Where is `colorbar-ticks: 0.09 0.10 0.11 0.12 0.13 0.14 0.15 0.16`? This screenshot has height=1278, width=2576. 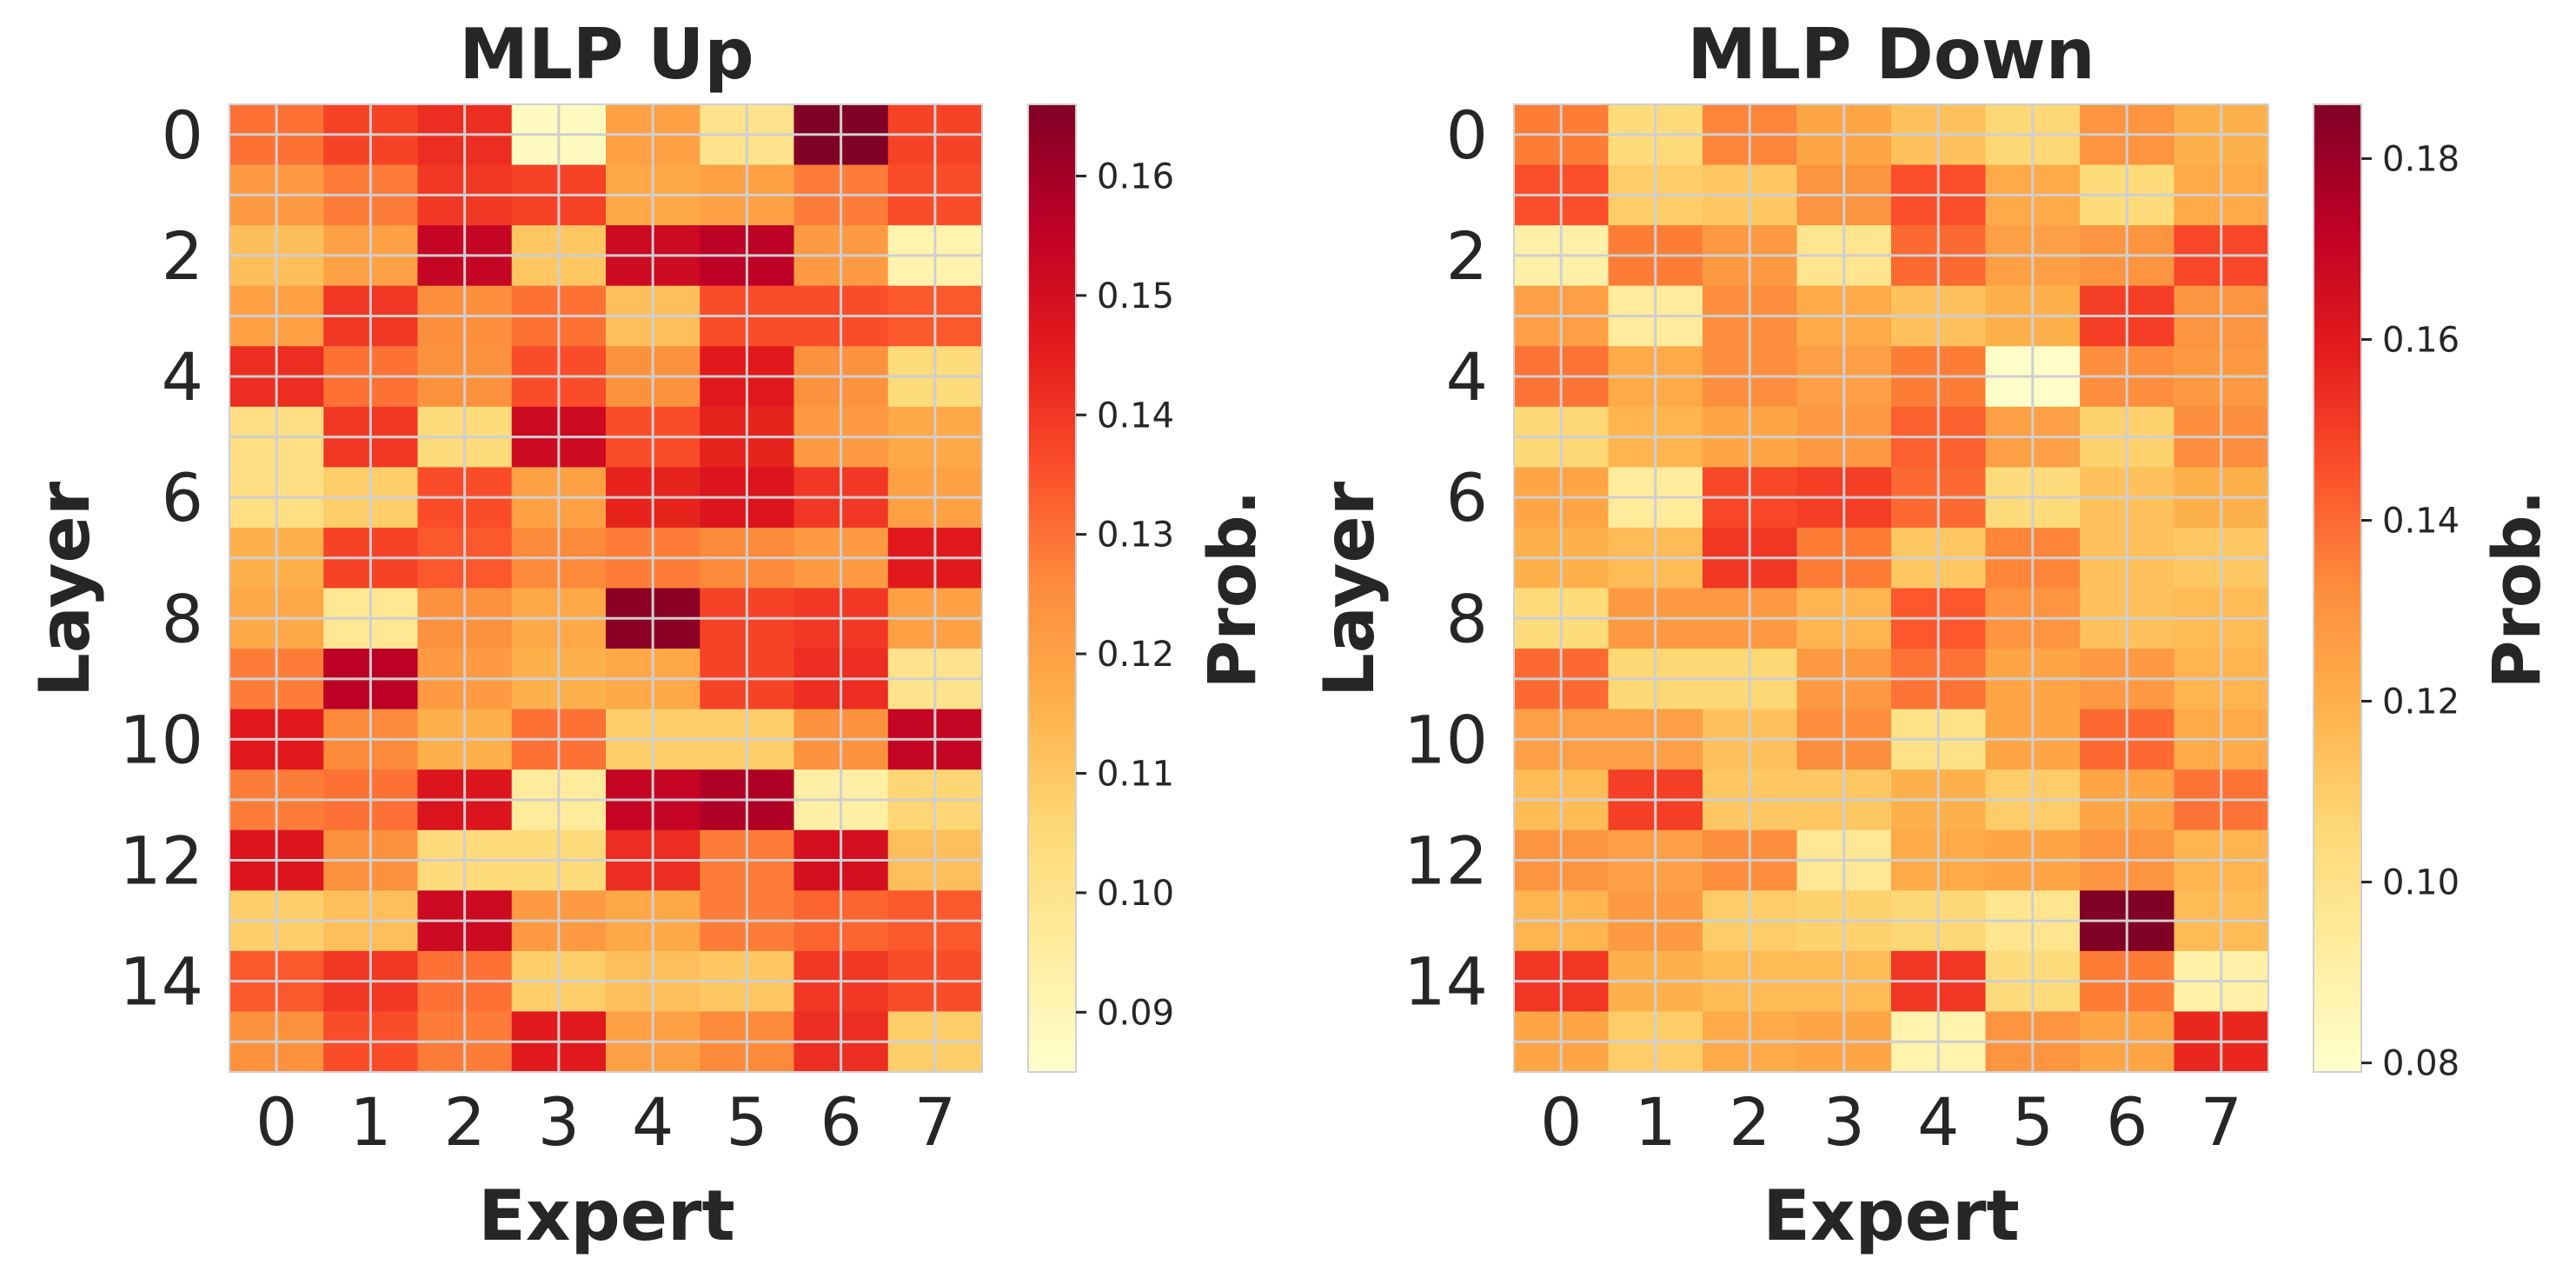 colorbar-ticks: 0.09 0.10 0.11 0.12 0.13 0.14 0.15 0.16 is located at coordinates (1125, 594).